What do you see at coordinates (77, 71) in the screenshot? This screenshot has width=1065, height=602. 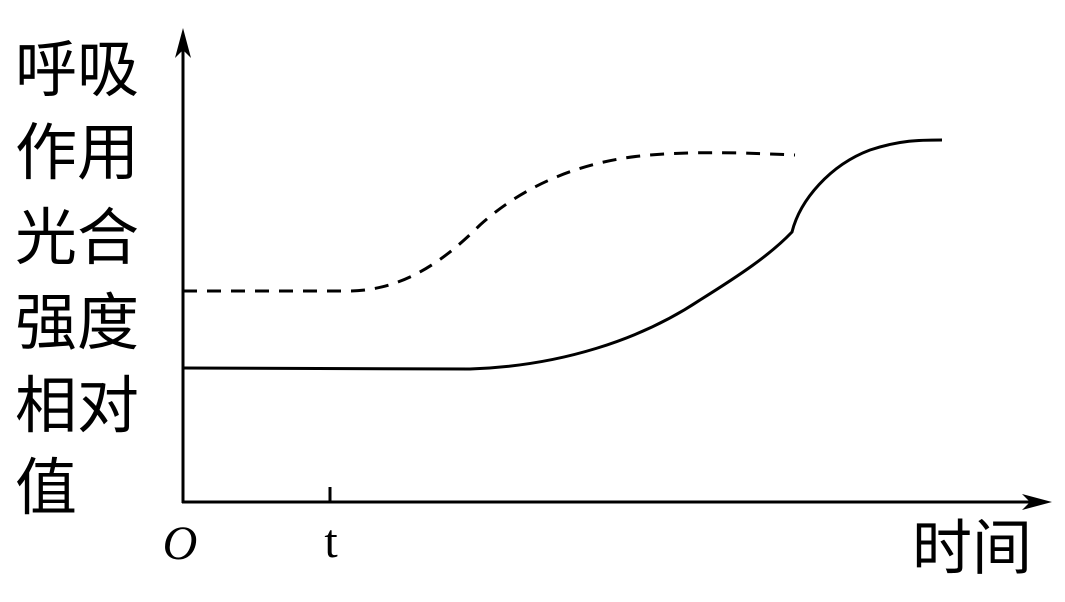 I see `y-axis-label-line: 呼吸` at bounding box center [77, 71].